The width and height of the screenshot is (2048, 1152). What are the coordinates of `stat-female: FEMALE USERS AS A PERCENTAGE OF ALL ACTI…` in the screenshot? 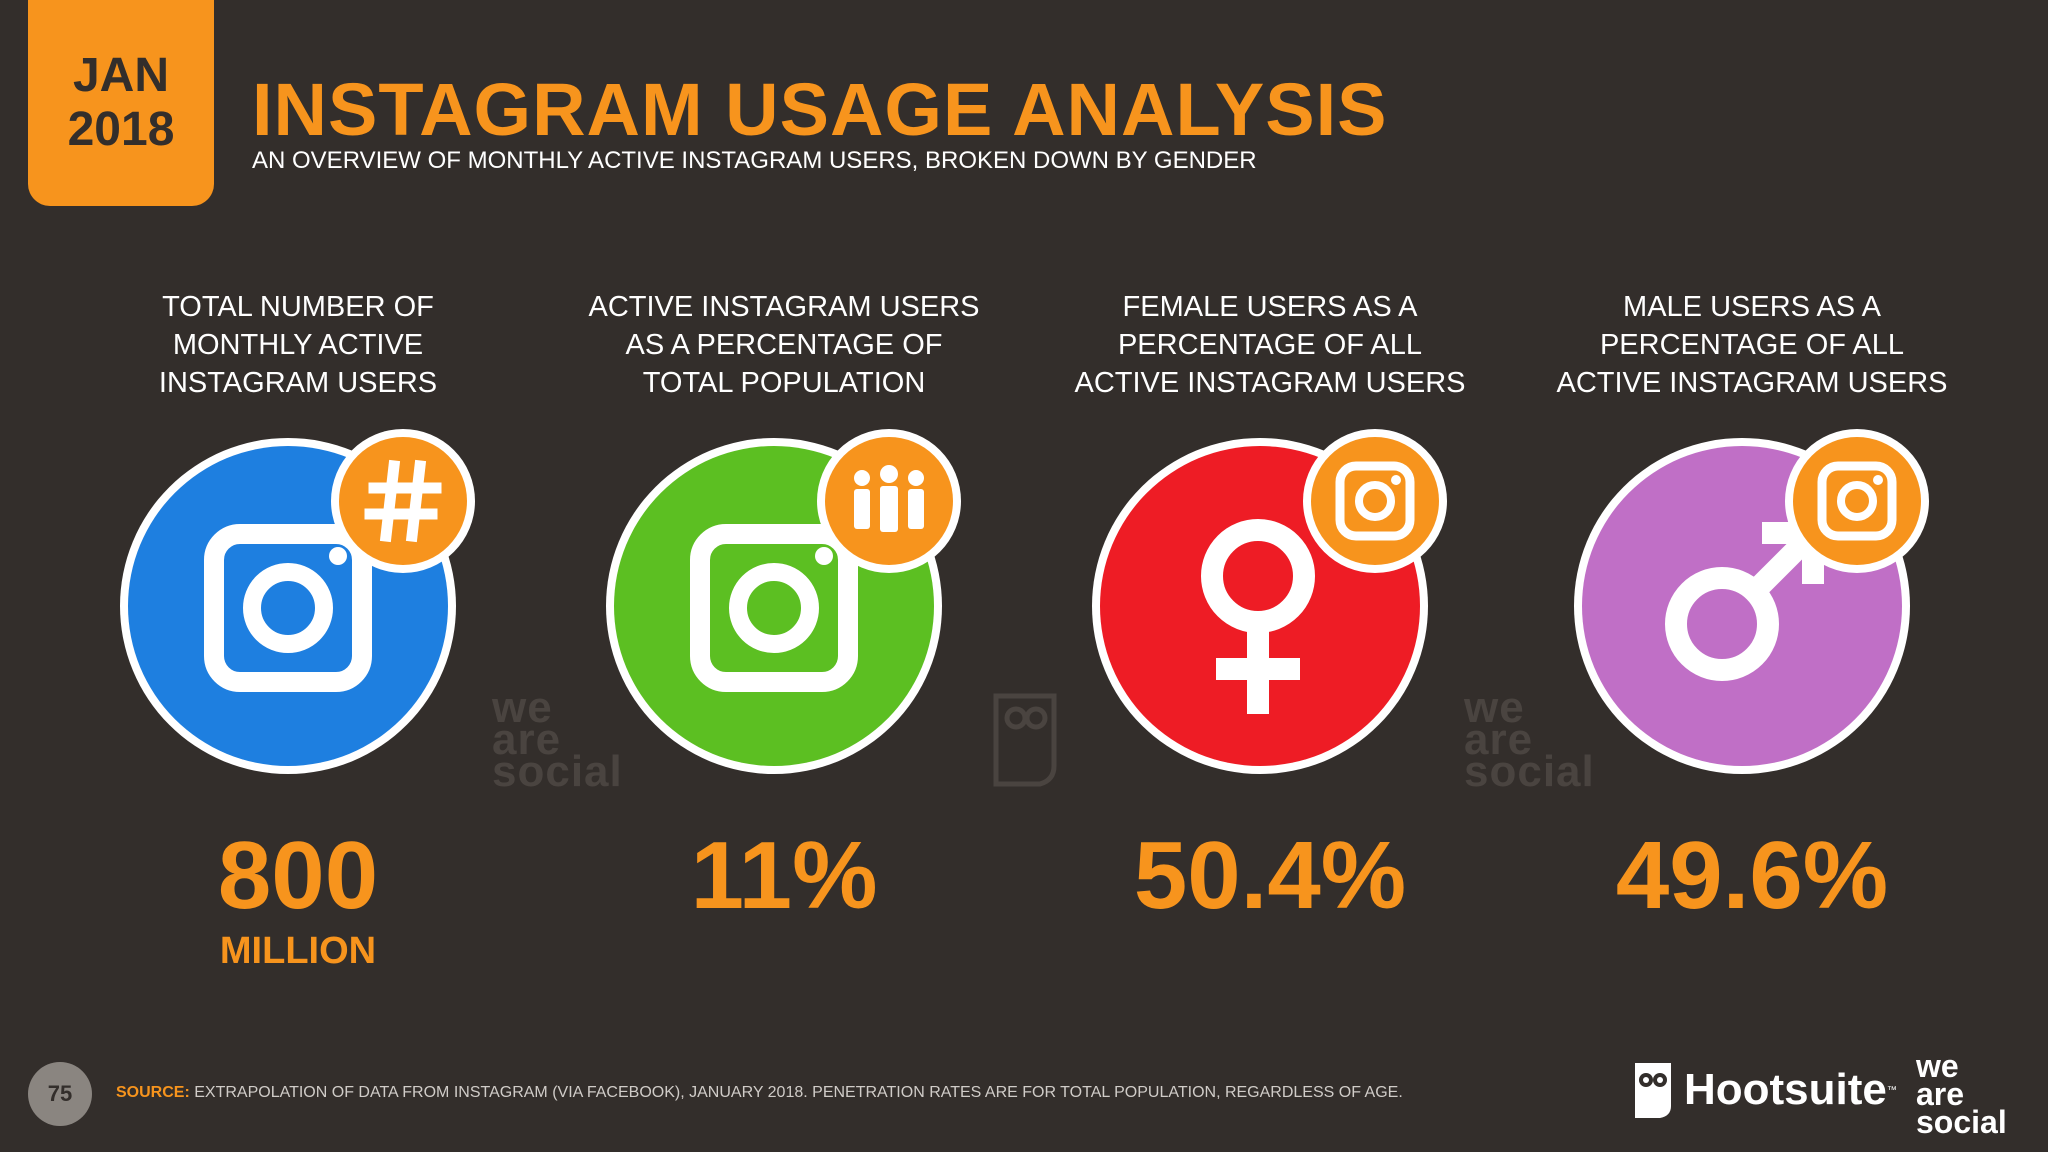 It's located at (1270, 607).